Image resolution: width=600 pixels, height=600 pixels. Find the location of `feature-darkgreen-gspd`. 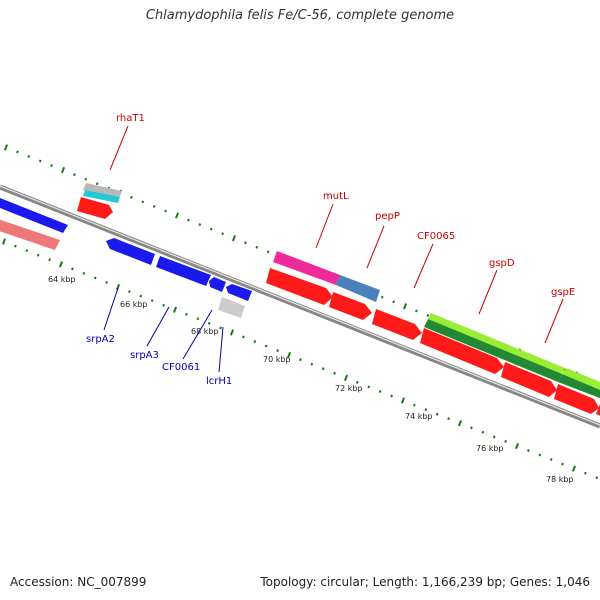

feature-darkgreen-gspd is located at coordinates (493, 350).